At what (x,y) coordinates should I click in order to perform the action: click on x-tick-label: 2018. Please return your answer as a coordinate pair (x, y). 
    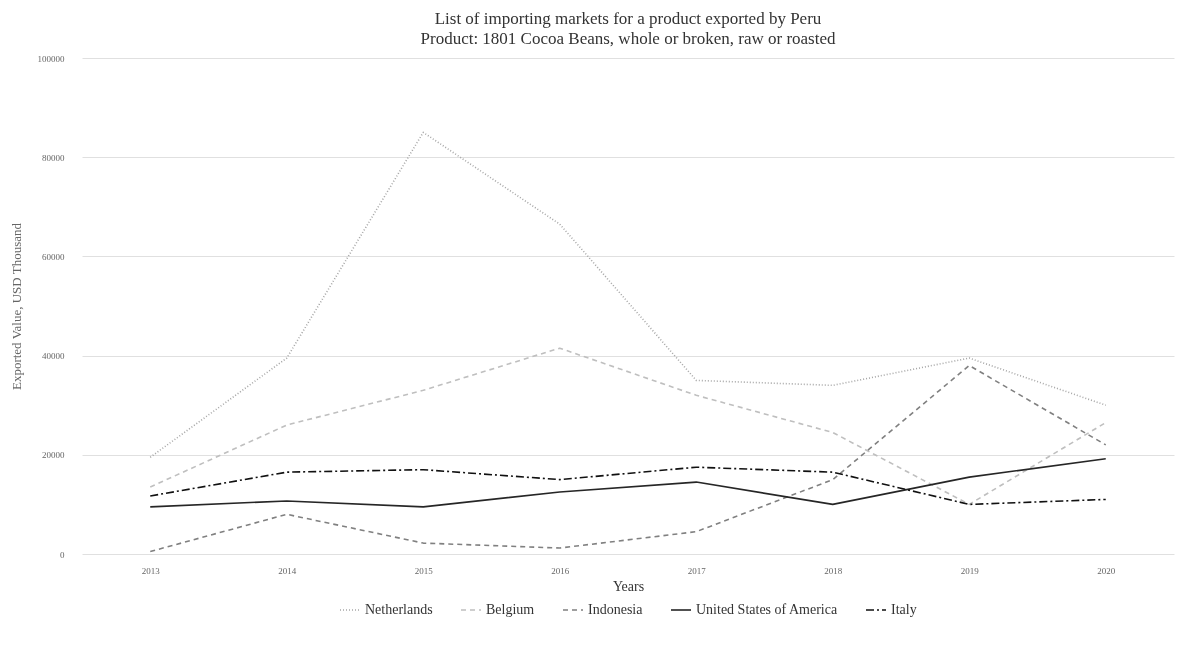
    Looking at the image, I should click on (833, 570).